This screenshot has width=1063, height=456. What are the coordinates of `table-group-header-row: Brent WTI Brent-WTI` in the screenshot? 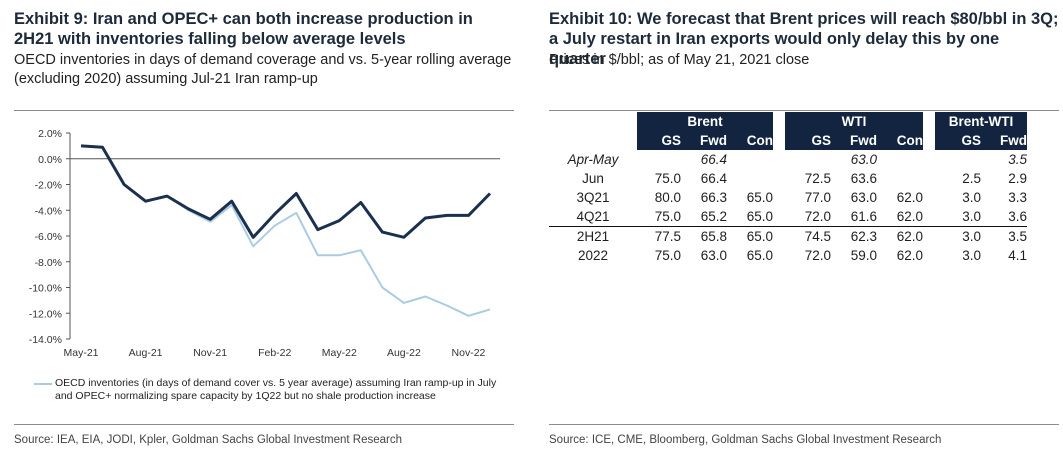 It's located at (788, 121).